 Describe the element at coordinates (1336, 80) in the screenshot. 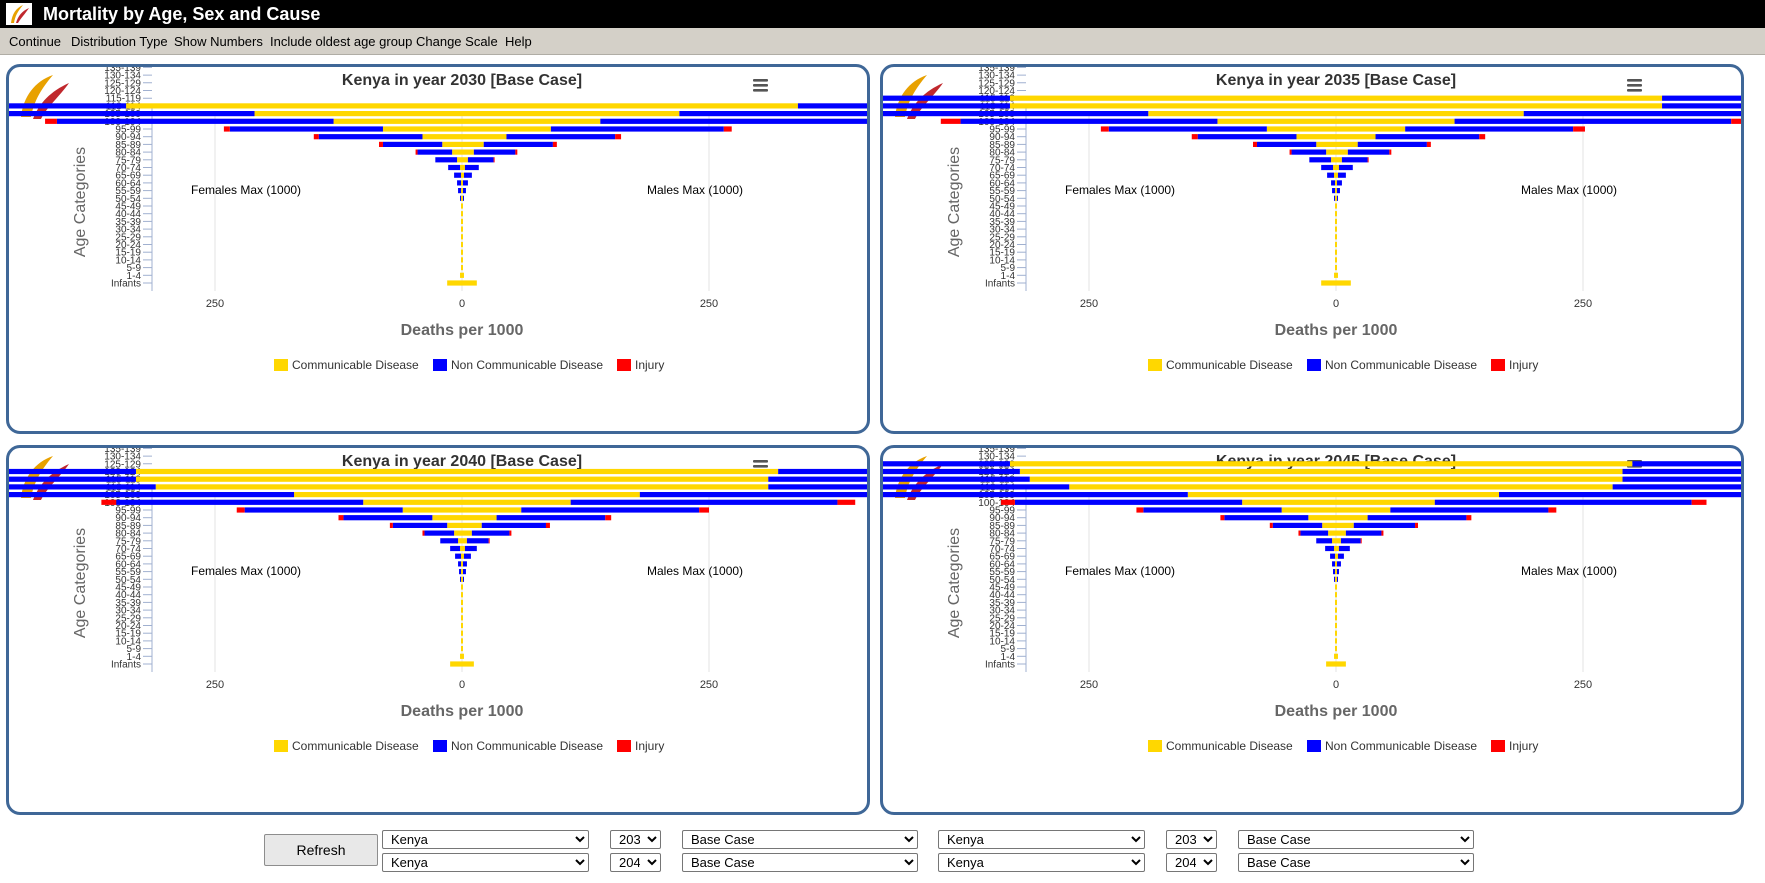

I see `chart-title: Kenya in year 2035 [Base Case]` at that location.